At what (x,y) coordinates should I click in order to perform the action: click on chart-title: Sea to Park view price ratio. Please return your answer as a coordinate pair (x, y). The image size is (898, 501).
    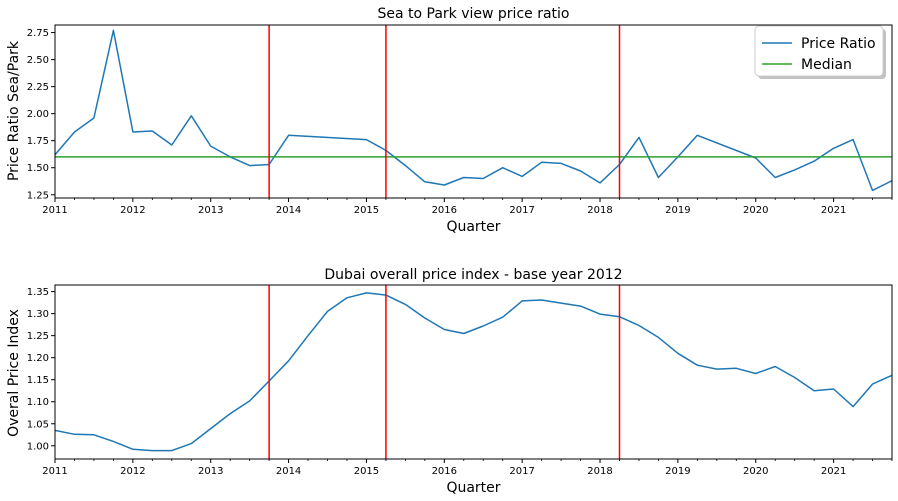
    Looking at the image, I should click on (473, 14).